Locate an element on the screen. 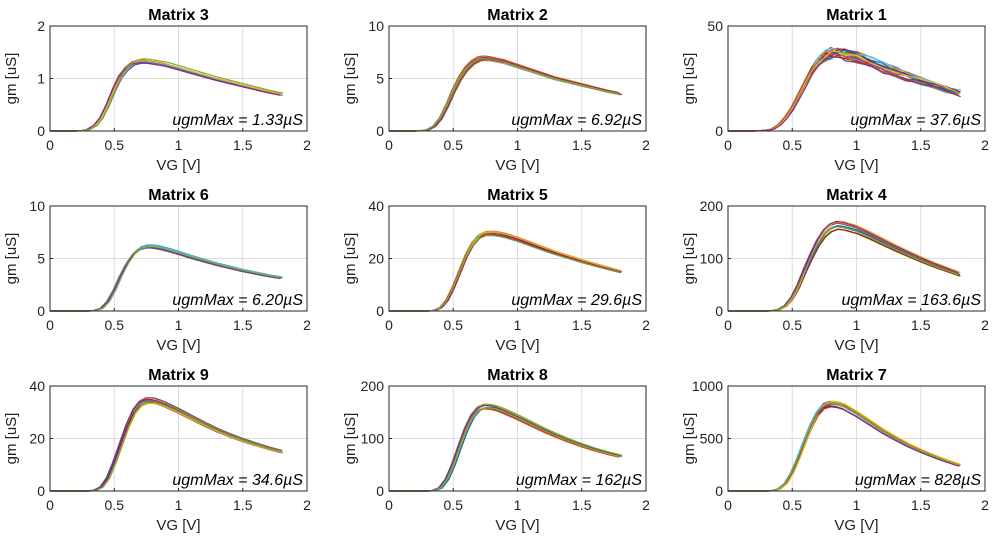  chart-title: Matrix 5 is located at coordinates (517, 195).